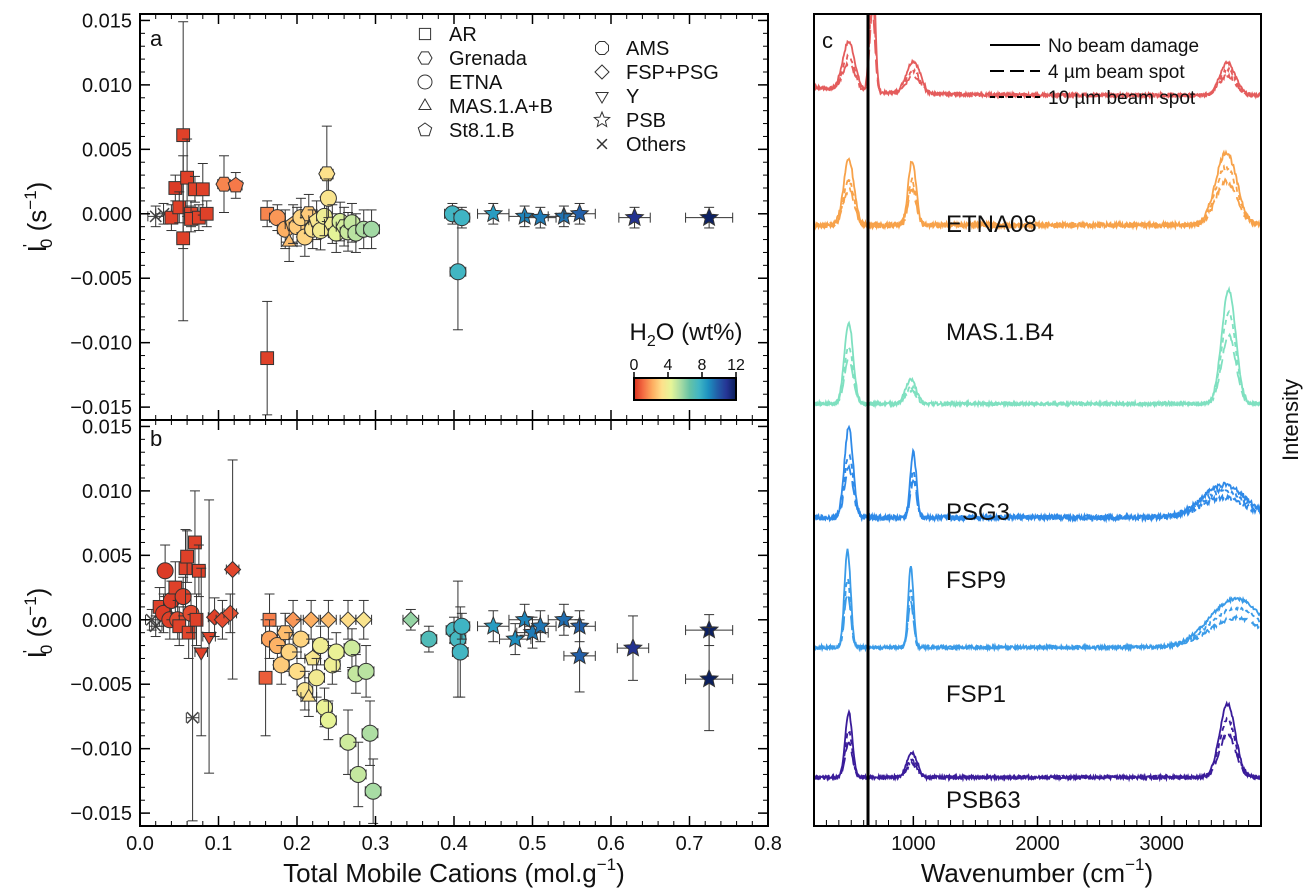 This screenshot has height=892, width=1309. I want to click on spectrum-fsp9, so click(1037, 474).